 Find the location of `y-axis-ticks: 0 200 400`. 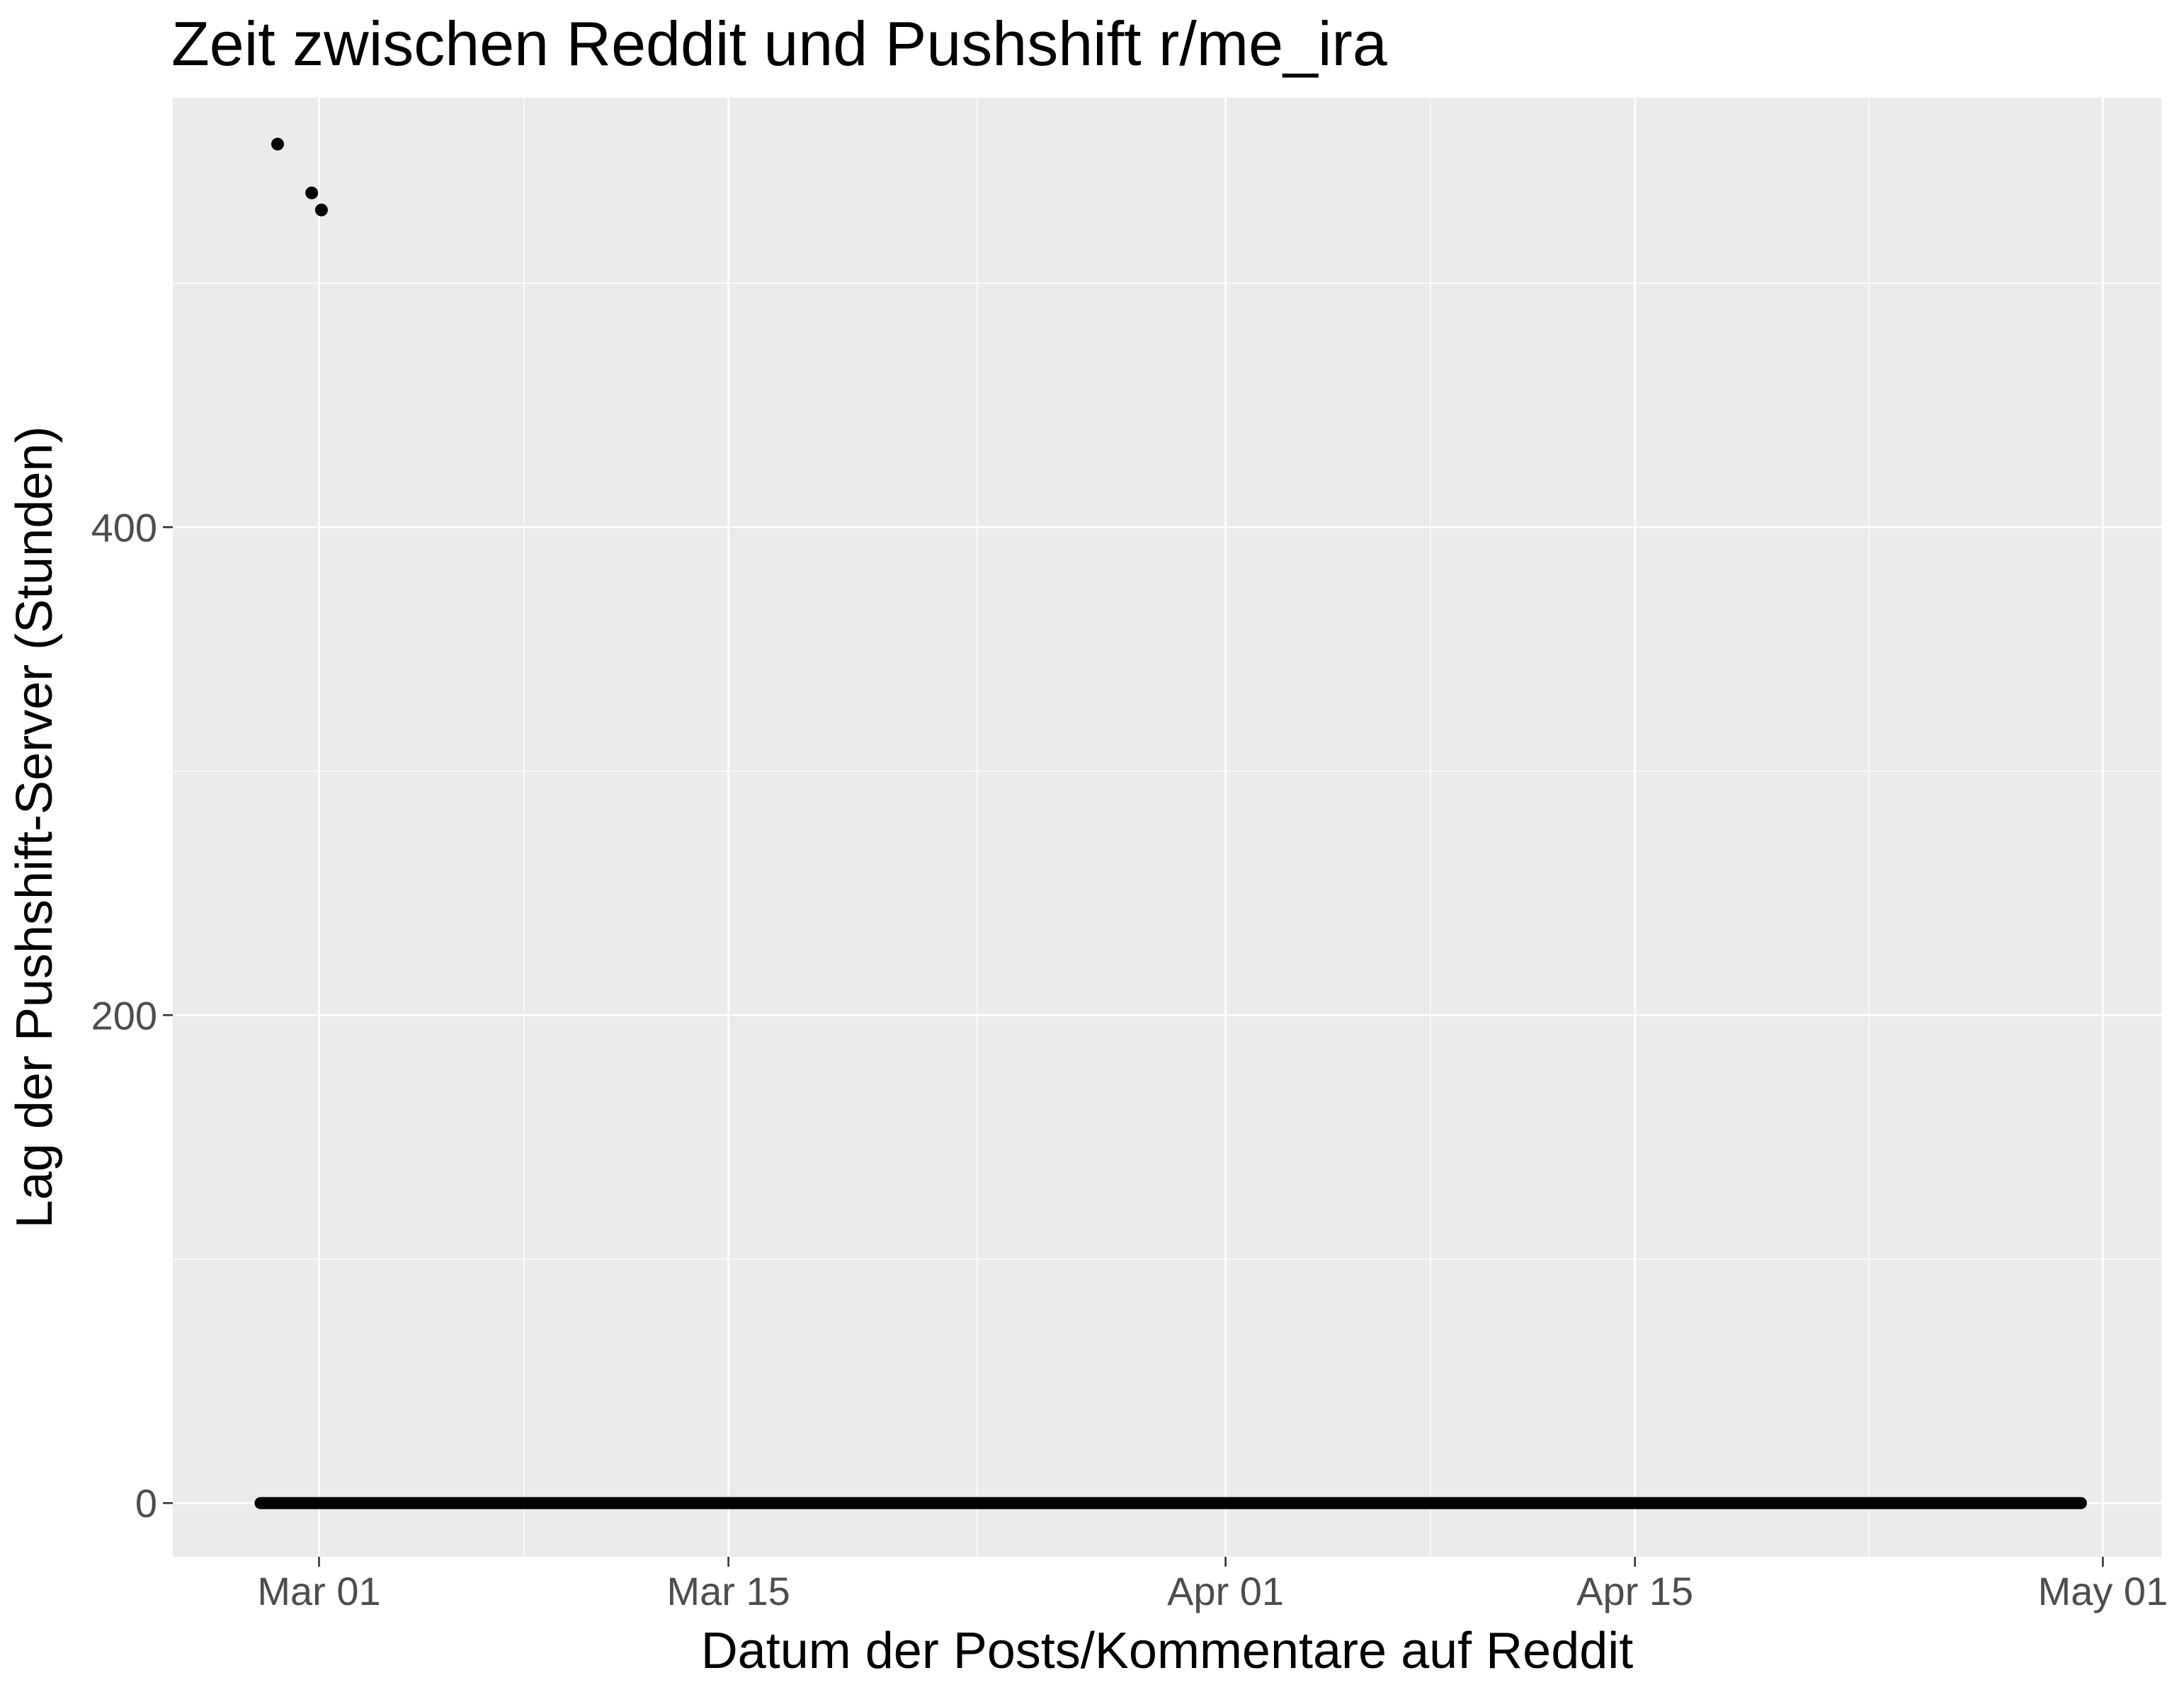

y-axis-ticks: 0 200 400 is located at coordinates (132, 1015).